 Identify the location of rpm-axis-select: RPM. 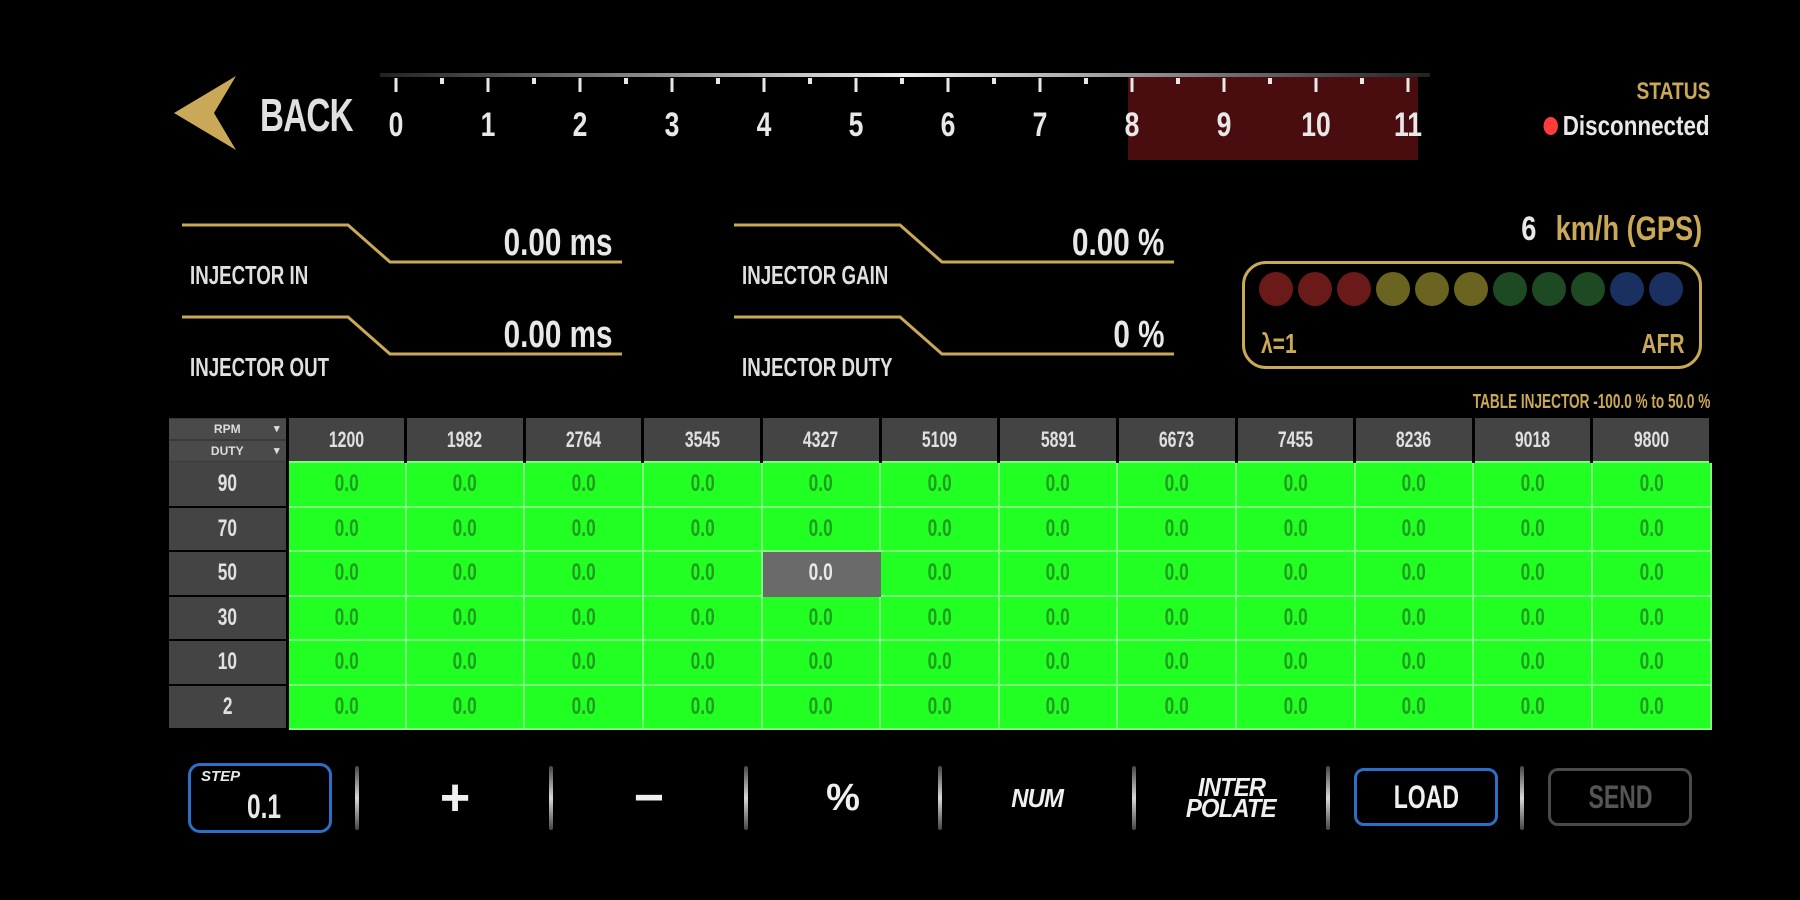
(226, 429).